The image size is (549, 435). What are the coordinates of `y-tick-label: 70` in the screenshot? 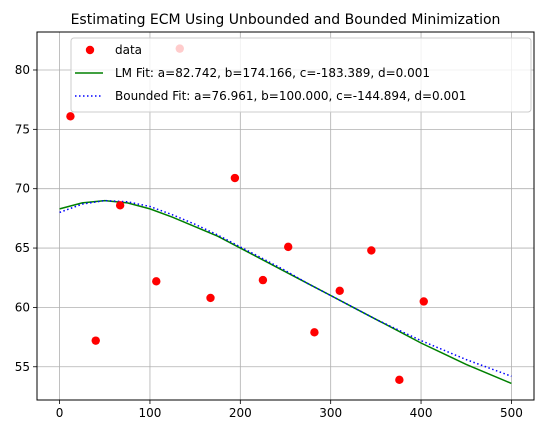 It's located at (22, 189).